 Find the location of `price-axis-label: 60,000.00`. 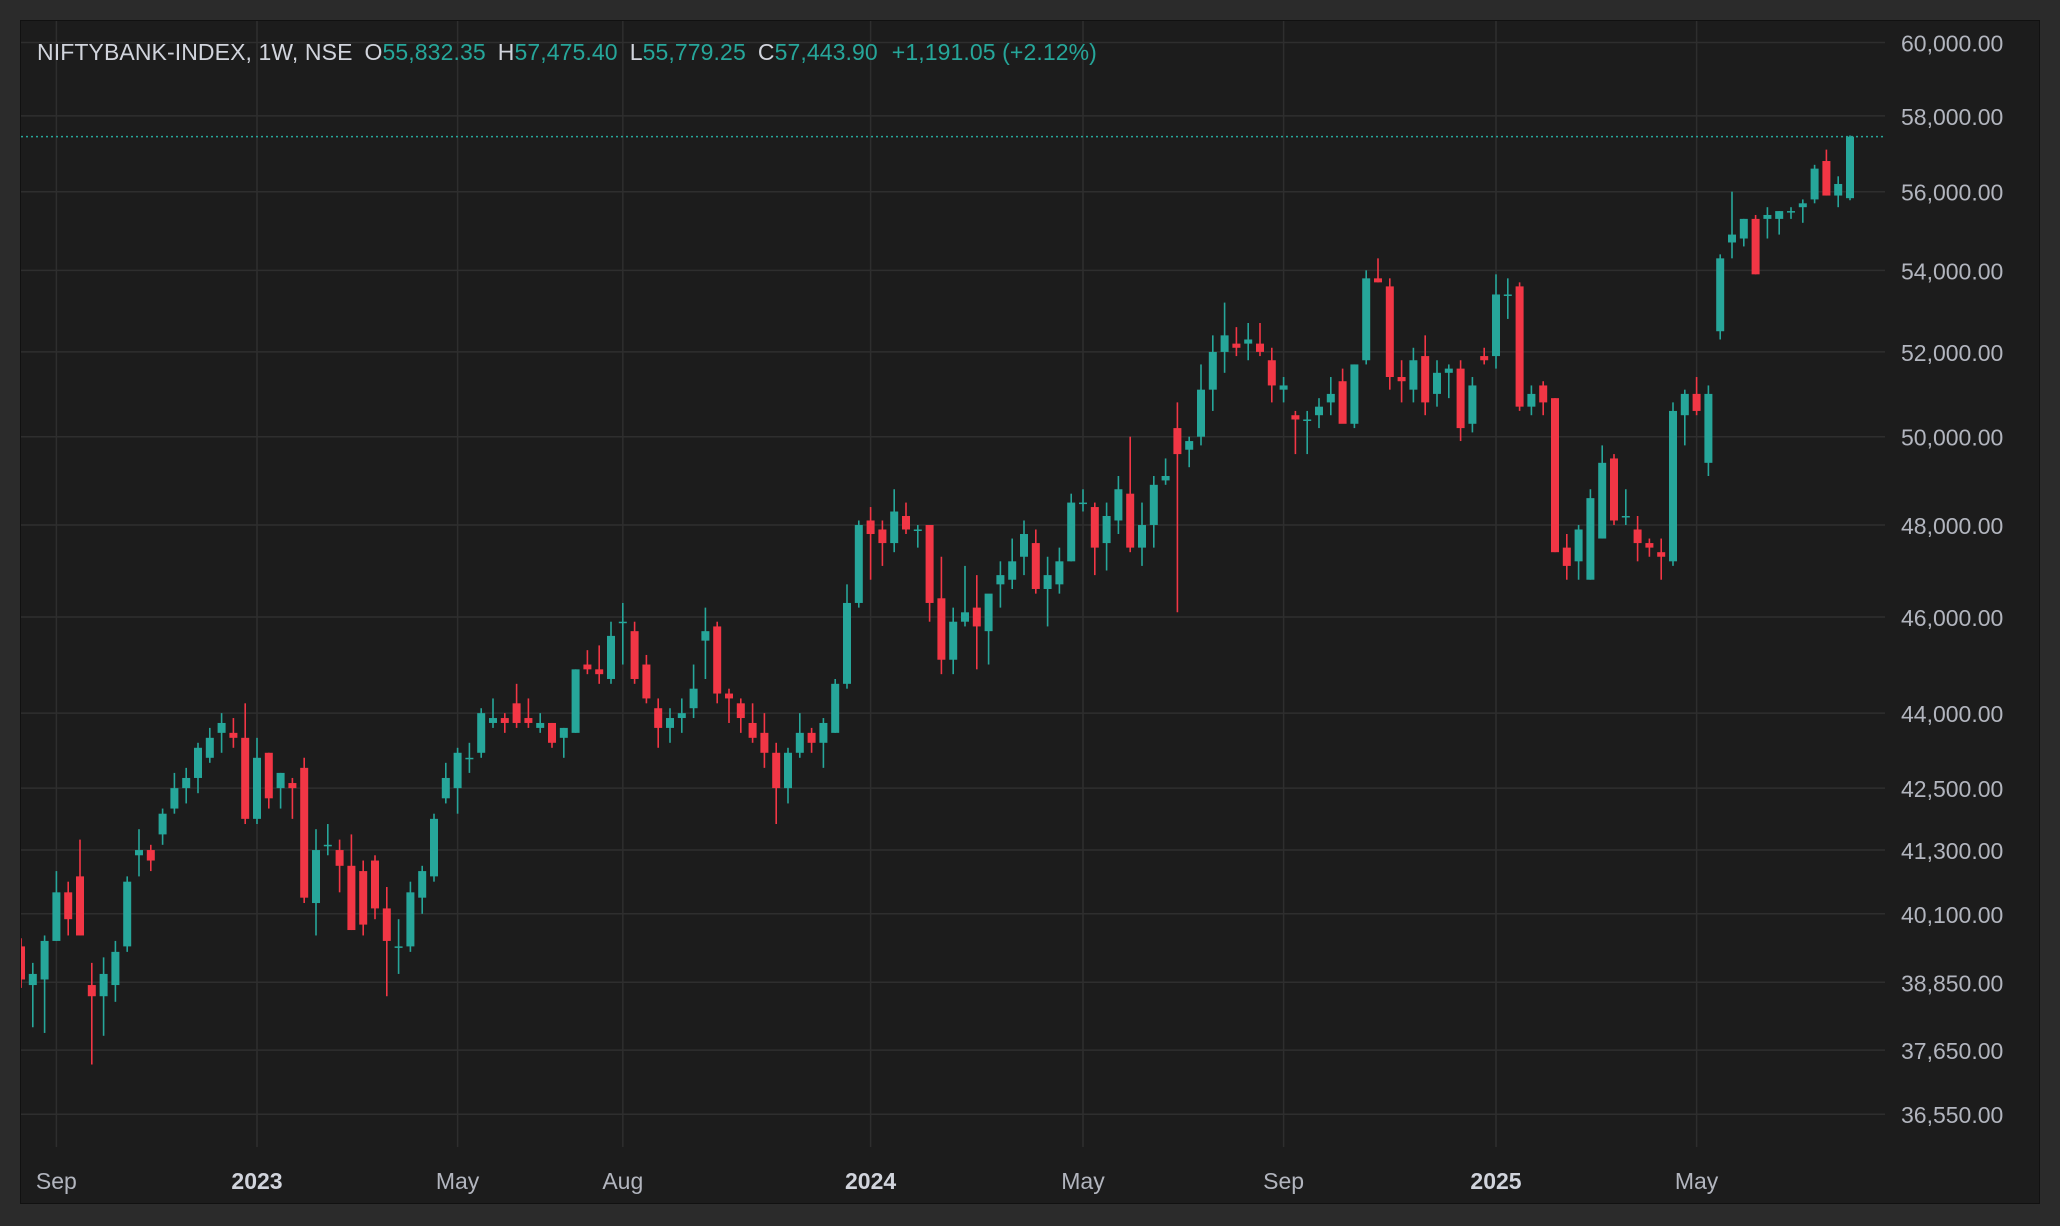

price-axis-label: 60,000.00 is located at coordinates (1952, 44).